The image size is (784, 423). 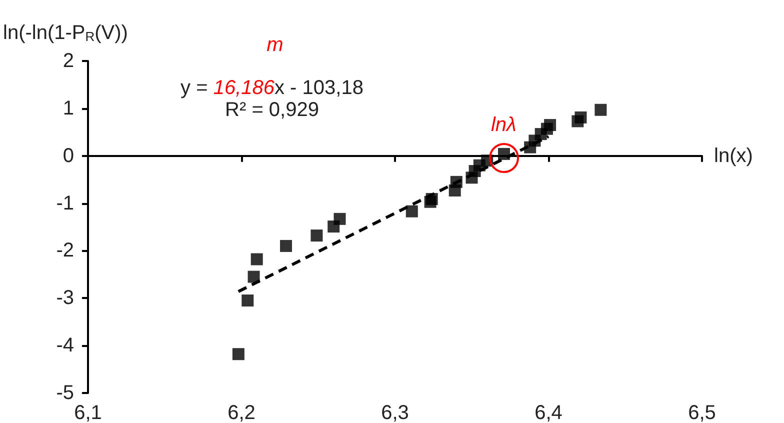 What do you see at coordinates (272, 110) in the screenshot?
I see `annotation: R² = 0,929` at bounding box center [272, 110].